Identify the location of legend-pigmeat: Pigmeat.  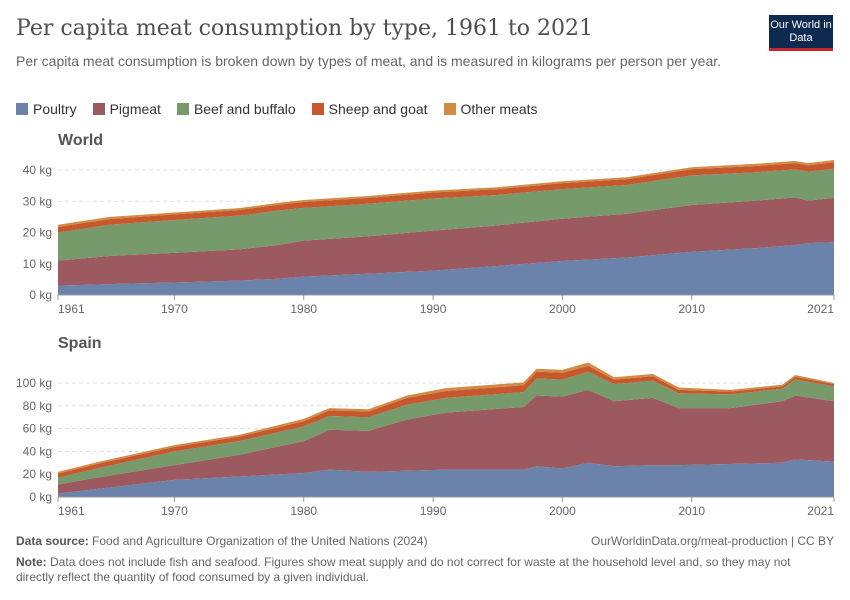
(126, 109).